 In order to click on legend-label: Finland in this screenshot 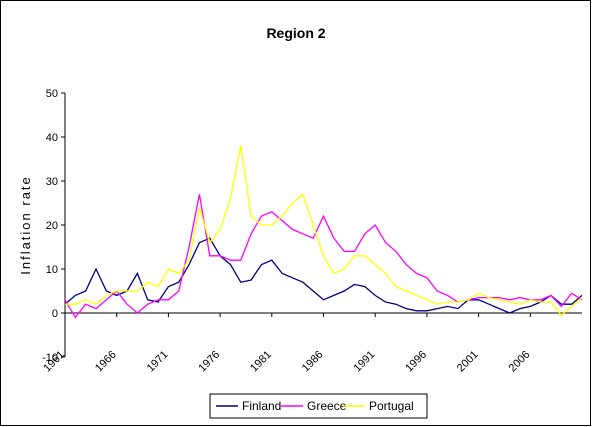, I will do `click(261, 406)`.